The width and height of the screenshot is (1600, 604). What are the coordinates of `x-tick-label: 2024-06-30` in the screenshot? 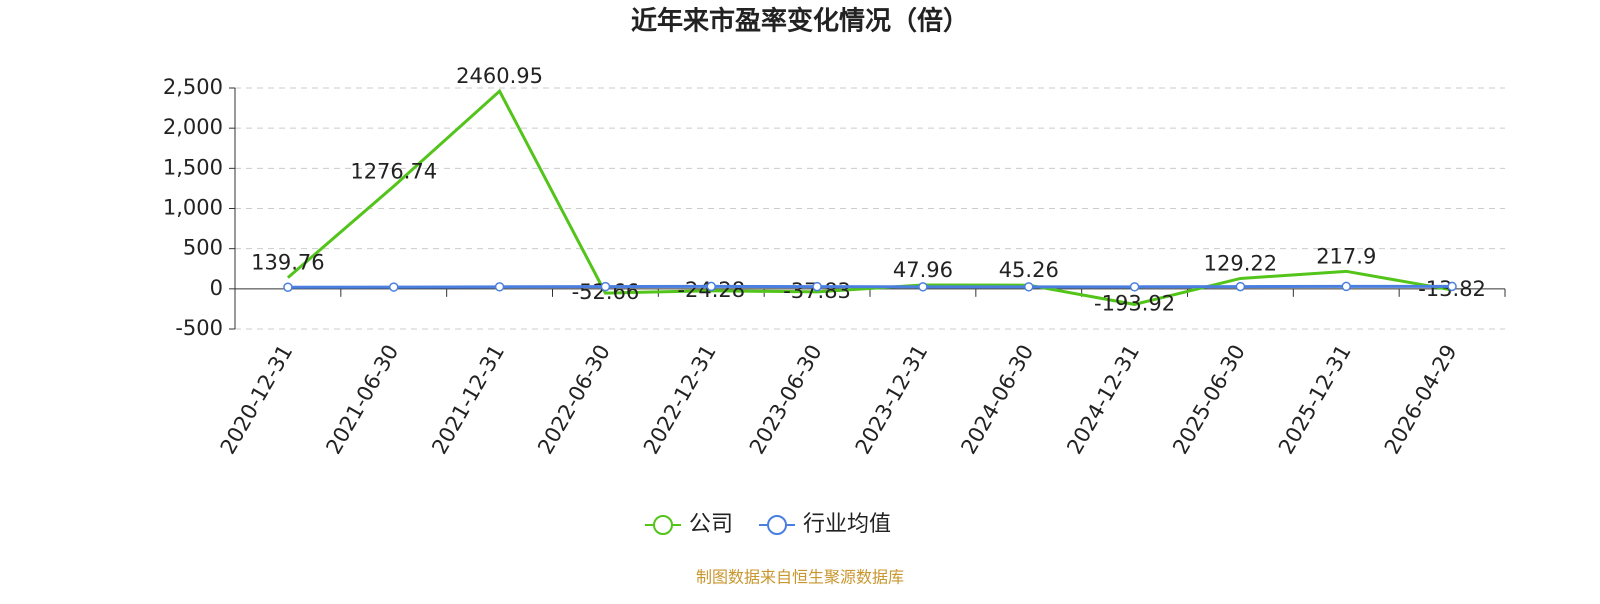 It's located at (997, 400).